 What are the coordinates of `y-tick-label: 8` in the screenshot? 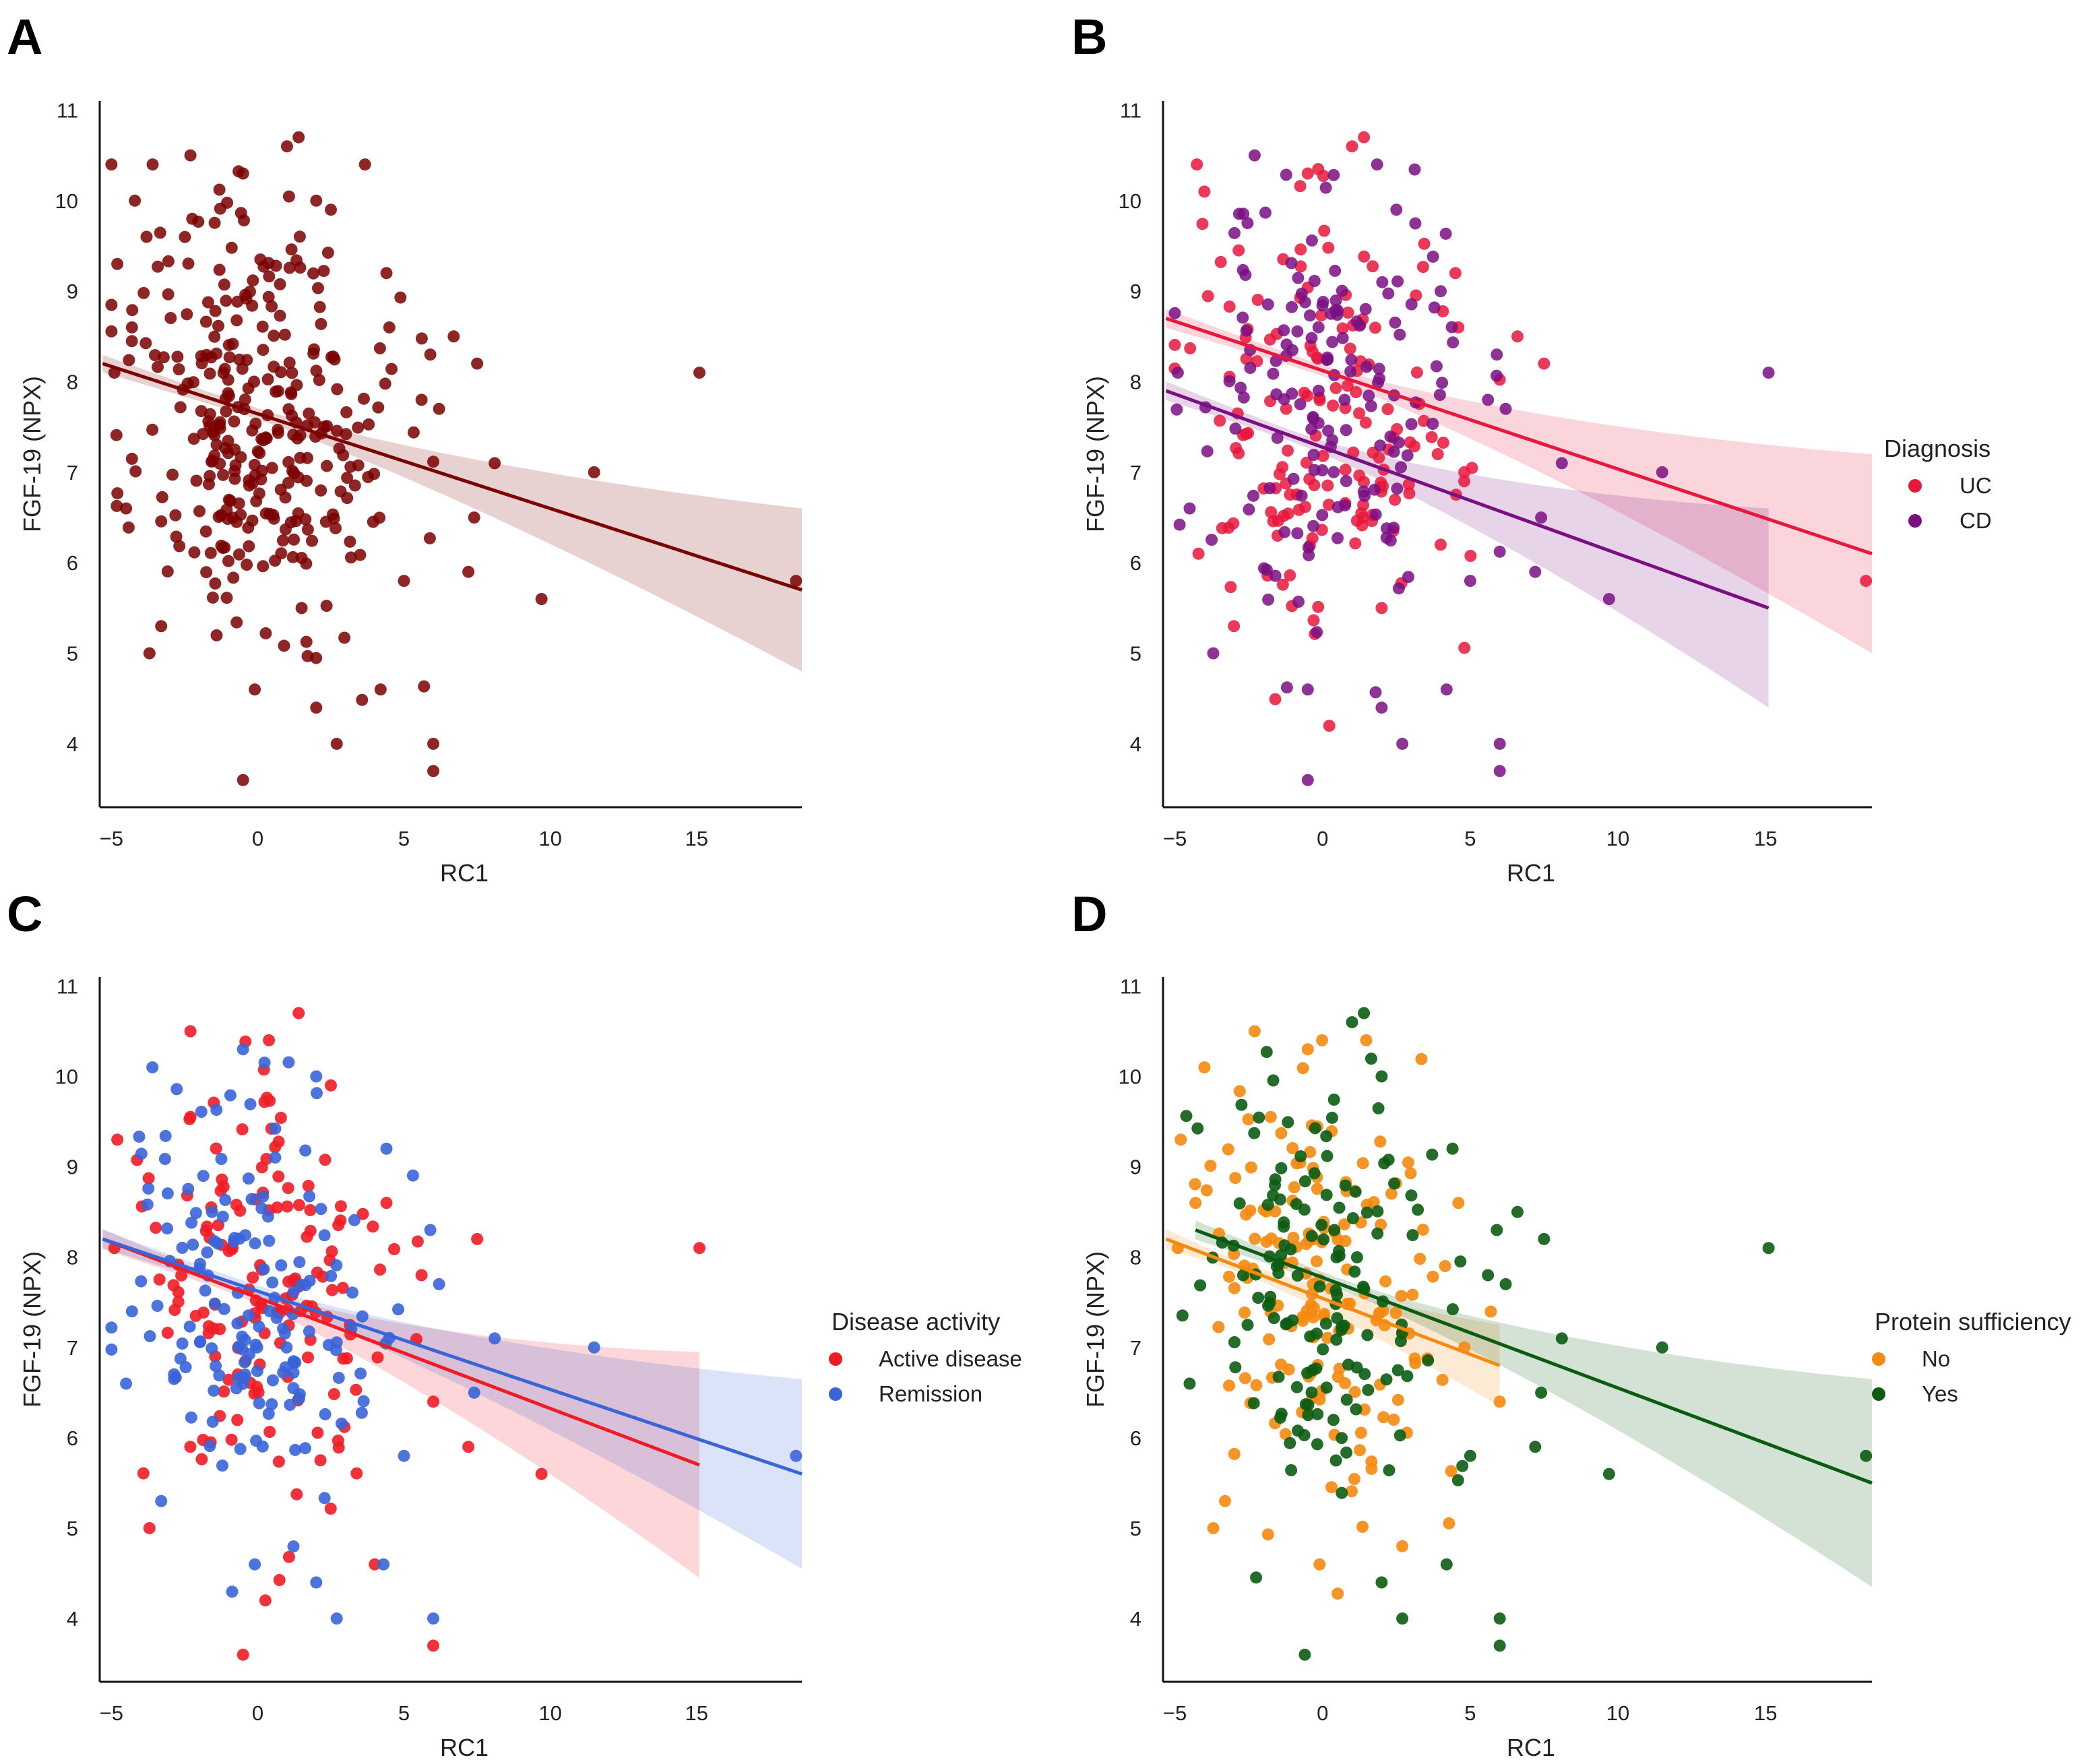 It's located at (72, 382).